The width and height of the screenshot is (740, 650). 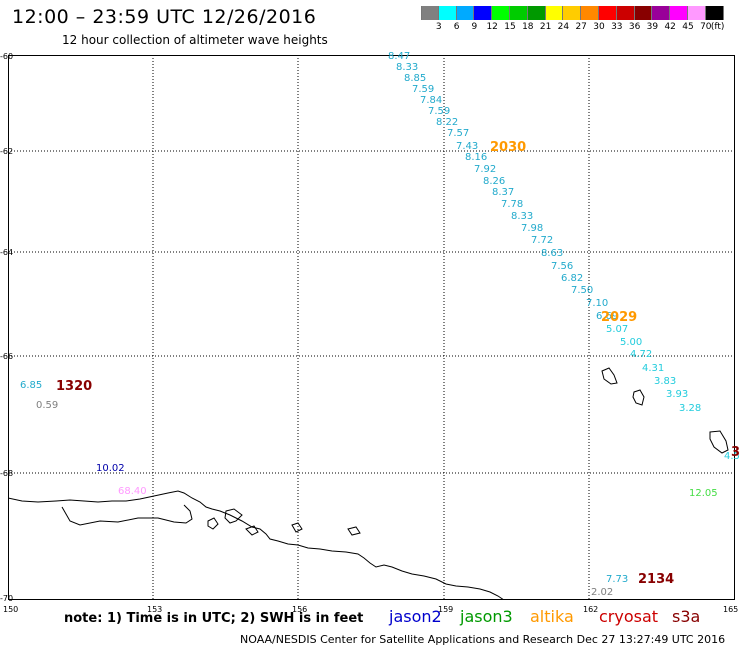 What do you see at coordinates (110, 468) in the screenshot?
I see `wave-height-label: 10.02` at bounding box center [110, 468].